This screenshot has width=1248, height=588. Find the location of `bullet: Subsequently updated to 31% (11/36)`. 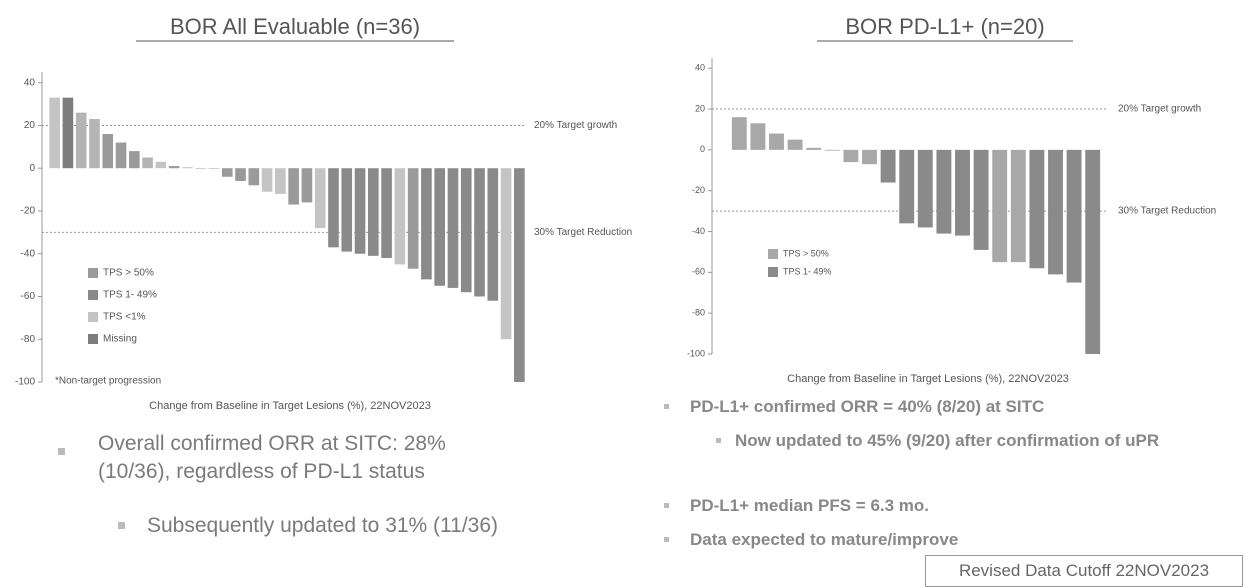

bullet: Subsequently updated to 31% (11/36) is located at coordinates (323, 525).